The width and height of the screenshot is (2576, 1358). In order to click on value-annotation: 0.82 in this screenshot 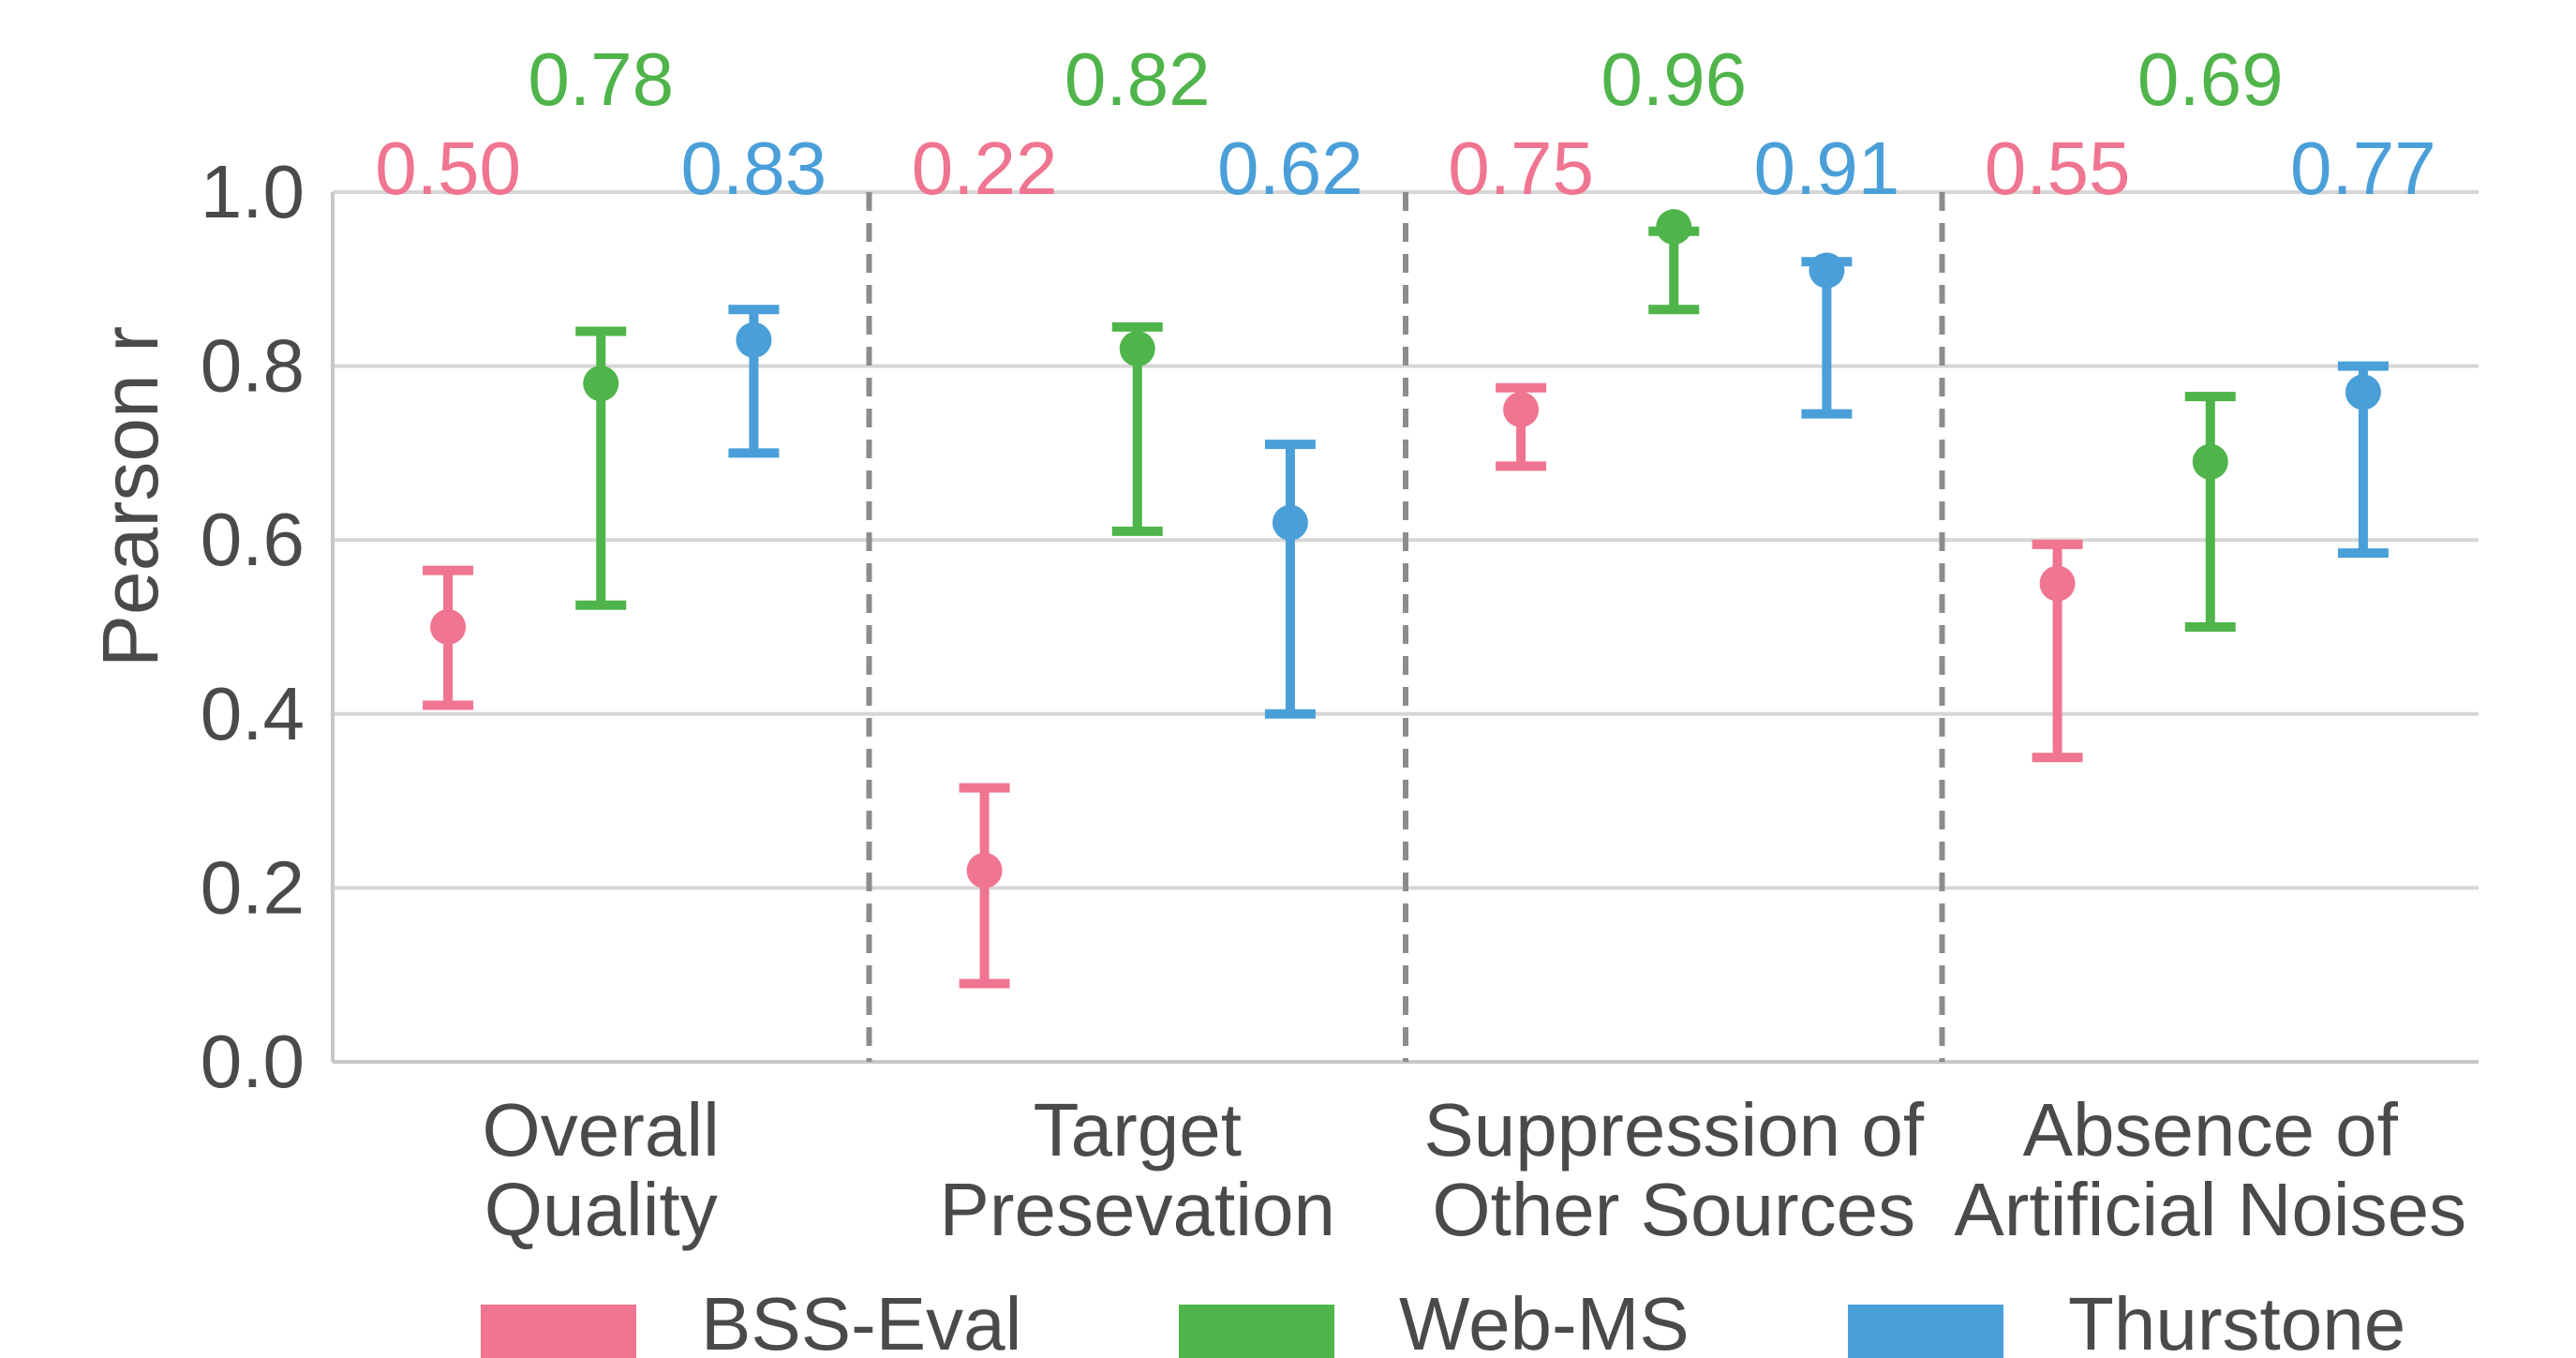, I will do `click(1138, 79)`.